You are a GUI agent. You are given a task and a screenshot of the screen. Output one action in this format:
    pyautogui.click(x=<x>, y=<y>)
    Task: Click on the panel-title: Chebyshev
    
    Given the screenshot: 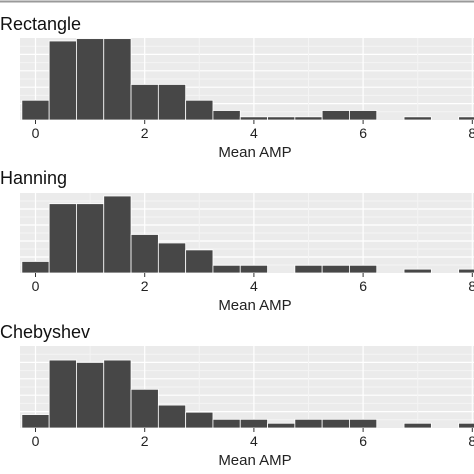 What is the action you would take?
    pyautogui.click(x=45, y=332)
    